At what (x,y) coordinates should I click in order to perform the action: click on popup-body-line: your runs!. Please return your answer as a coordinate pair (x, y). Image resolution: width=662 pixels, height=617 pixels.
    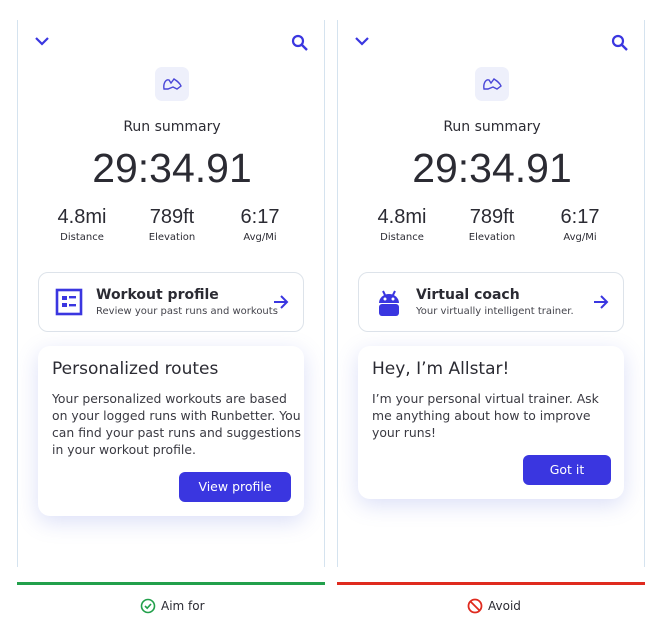
    Looking at the image, I should click on (404, 432).